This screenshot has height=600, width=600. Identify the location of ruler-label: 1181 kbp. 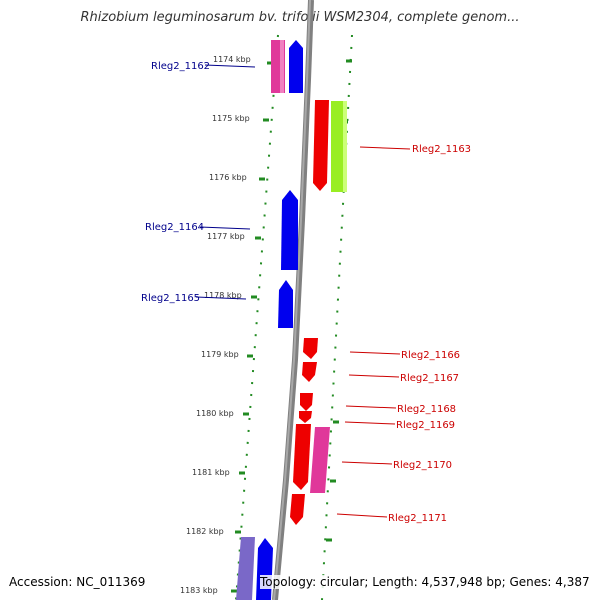
(211, 472).